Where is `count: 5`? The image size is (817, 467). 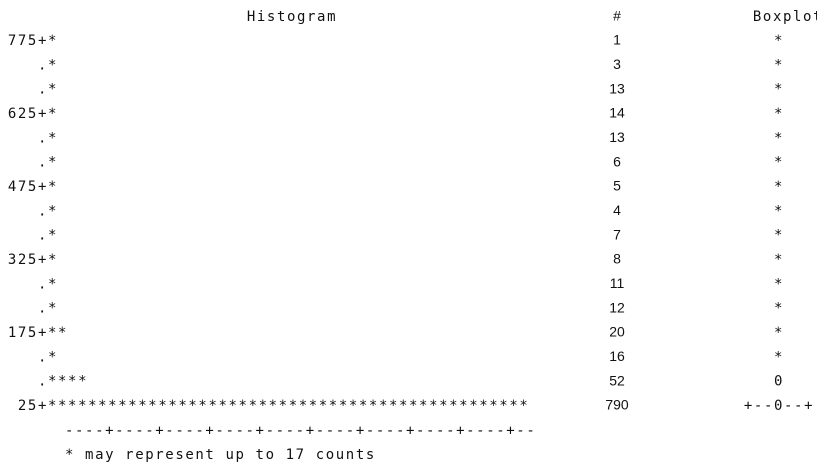 count: 5 is located at coordinates (617, 186).